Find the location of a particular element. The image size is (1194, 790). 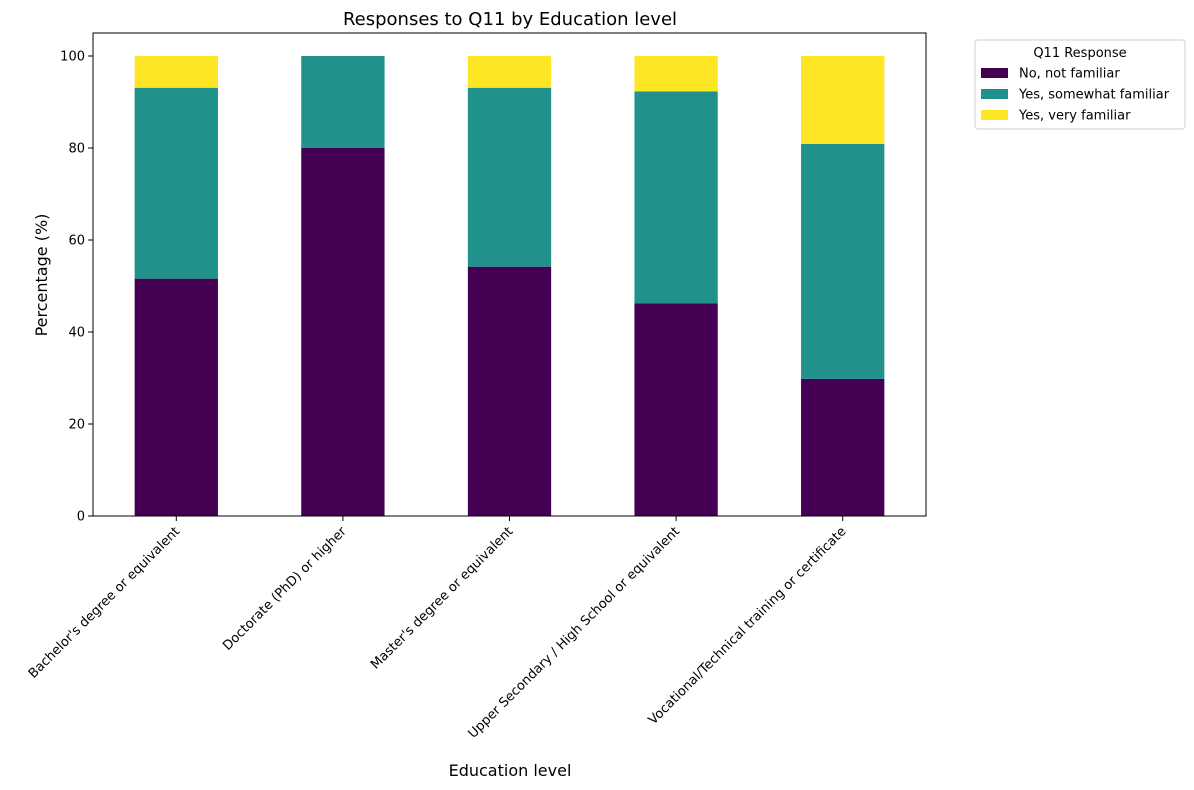

legend-label-1: No, not familiar is located at coordinates (1069, 74).